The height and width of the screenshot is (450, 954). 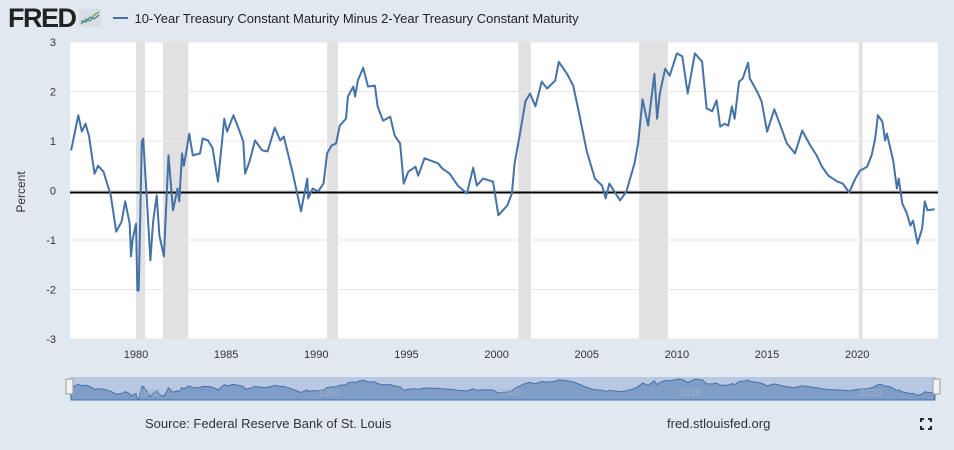 I want to click on x-tick-label: 1980, so click(x=136, y=355).